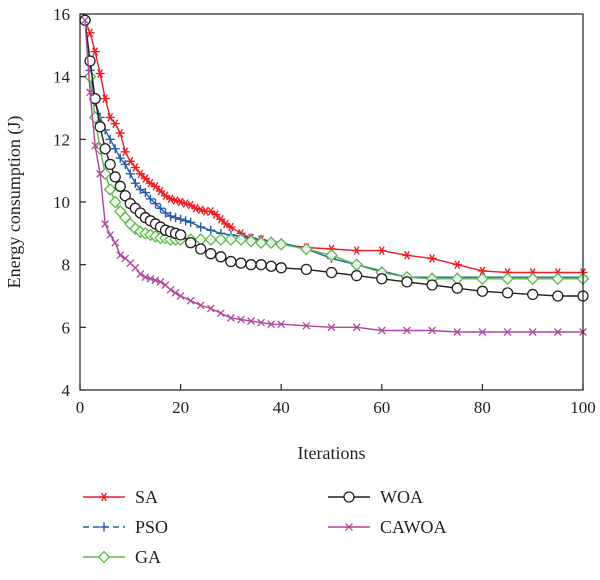 This screenshot has height=580, width=600. Describe the element at coordinates (381, 407) in the screenshot. I see `x-tick-label: 60` at that location.